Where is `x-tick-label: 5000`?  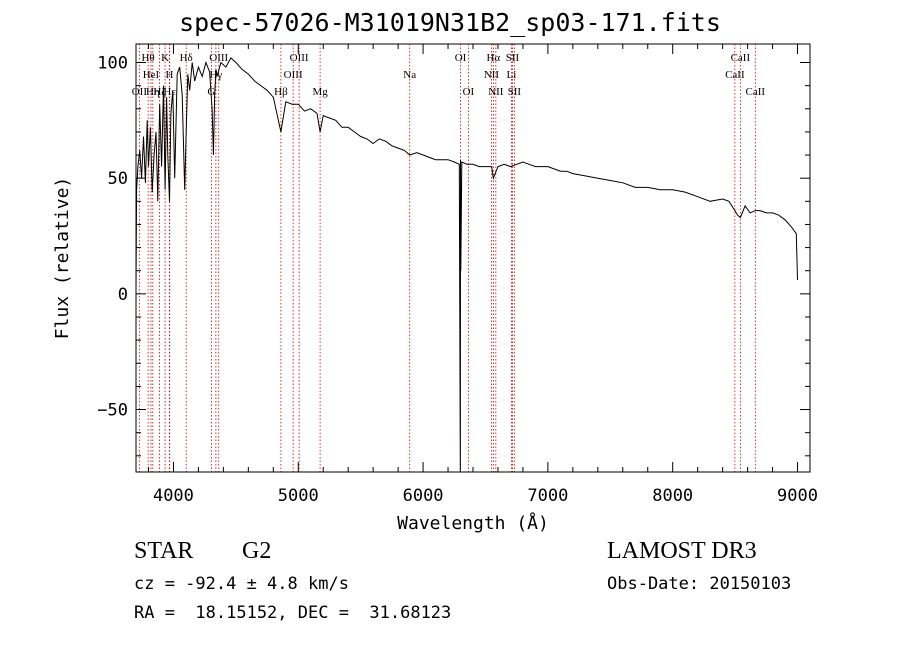
x-tick-label: 5000 is located at coordinates (298, 496).